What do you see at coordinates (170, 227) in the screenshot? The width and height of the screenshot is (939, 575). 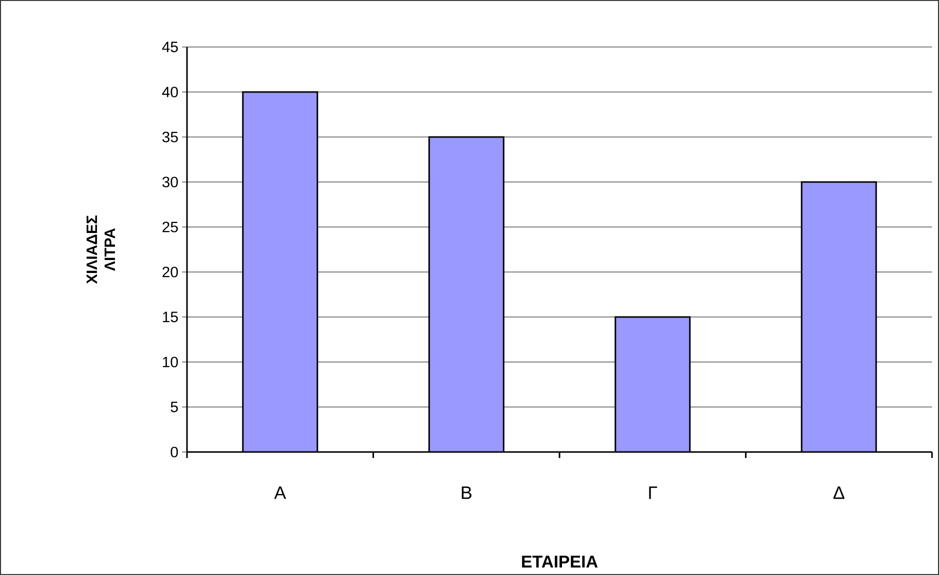 I see `y-tick-label: 25` at bounding box center [170, 227].